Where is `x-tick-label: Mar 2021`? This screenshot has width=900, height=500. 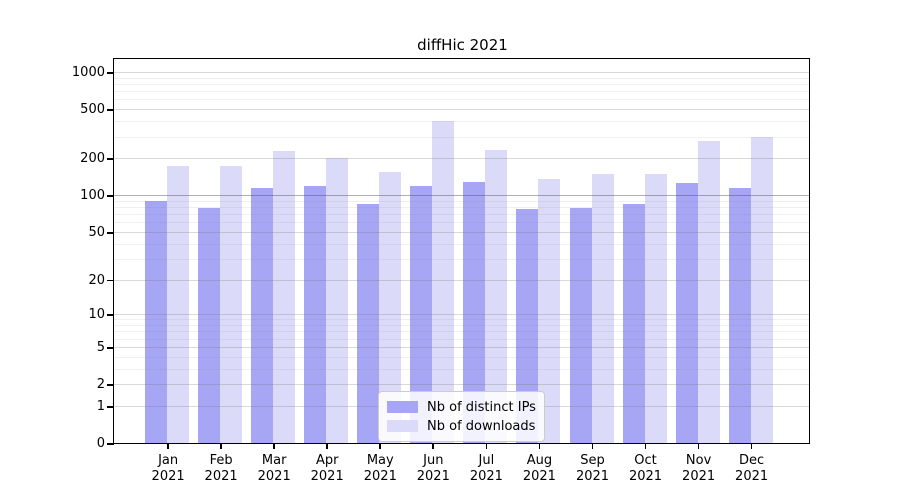 x-tick-label: Mar 2021 is located at coordinates (274, 468).